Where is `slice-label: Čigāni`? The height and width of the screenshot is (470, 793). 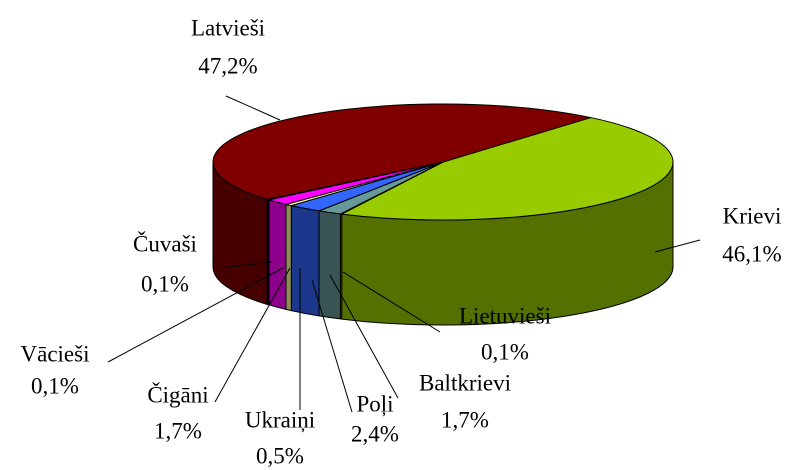 slice-label: Čigāni is located at coordinates (177, 394).